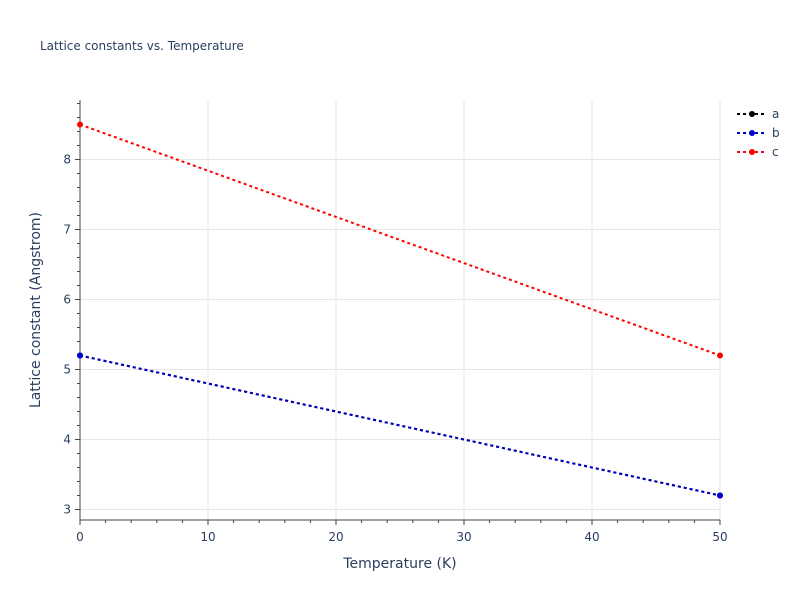 This screenshot has height=600, width=800. I want to click on y-axis-title: Lattice constant (Angstrom), so click(36, 310).